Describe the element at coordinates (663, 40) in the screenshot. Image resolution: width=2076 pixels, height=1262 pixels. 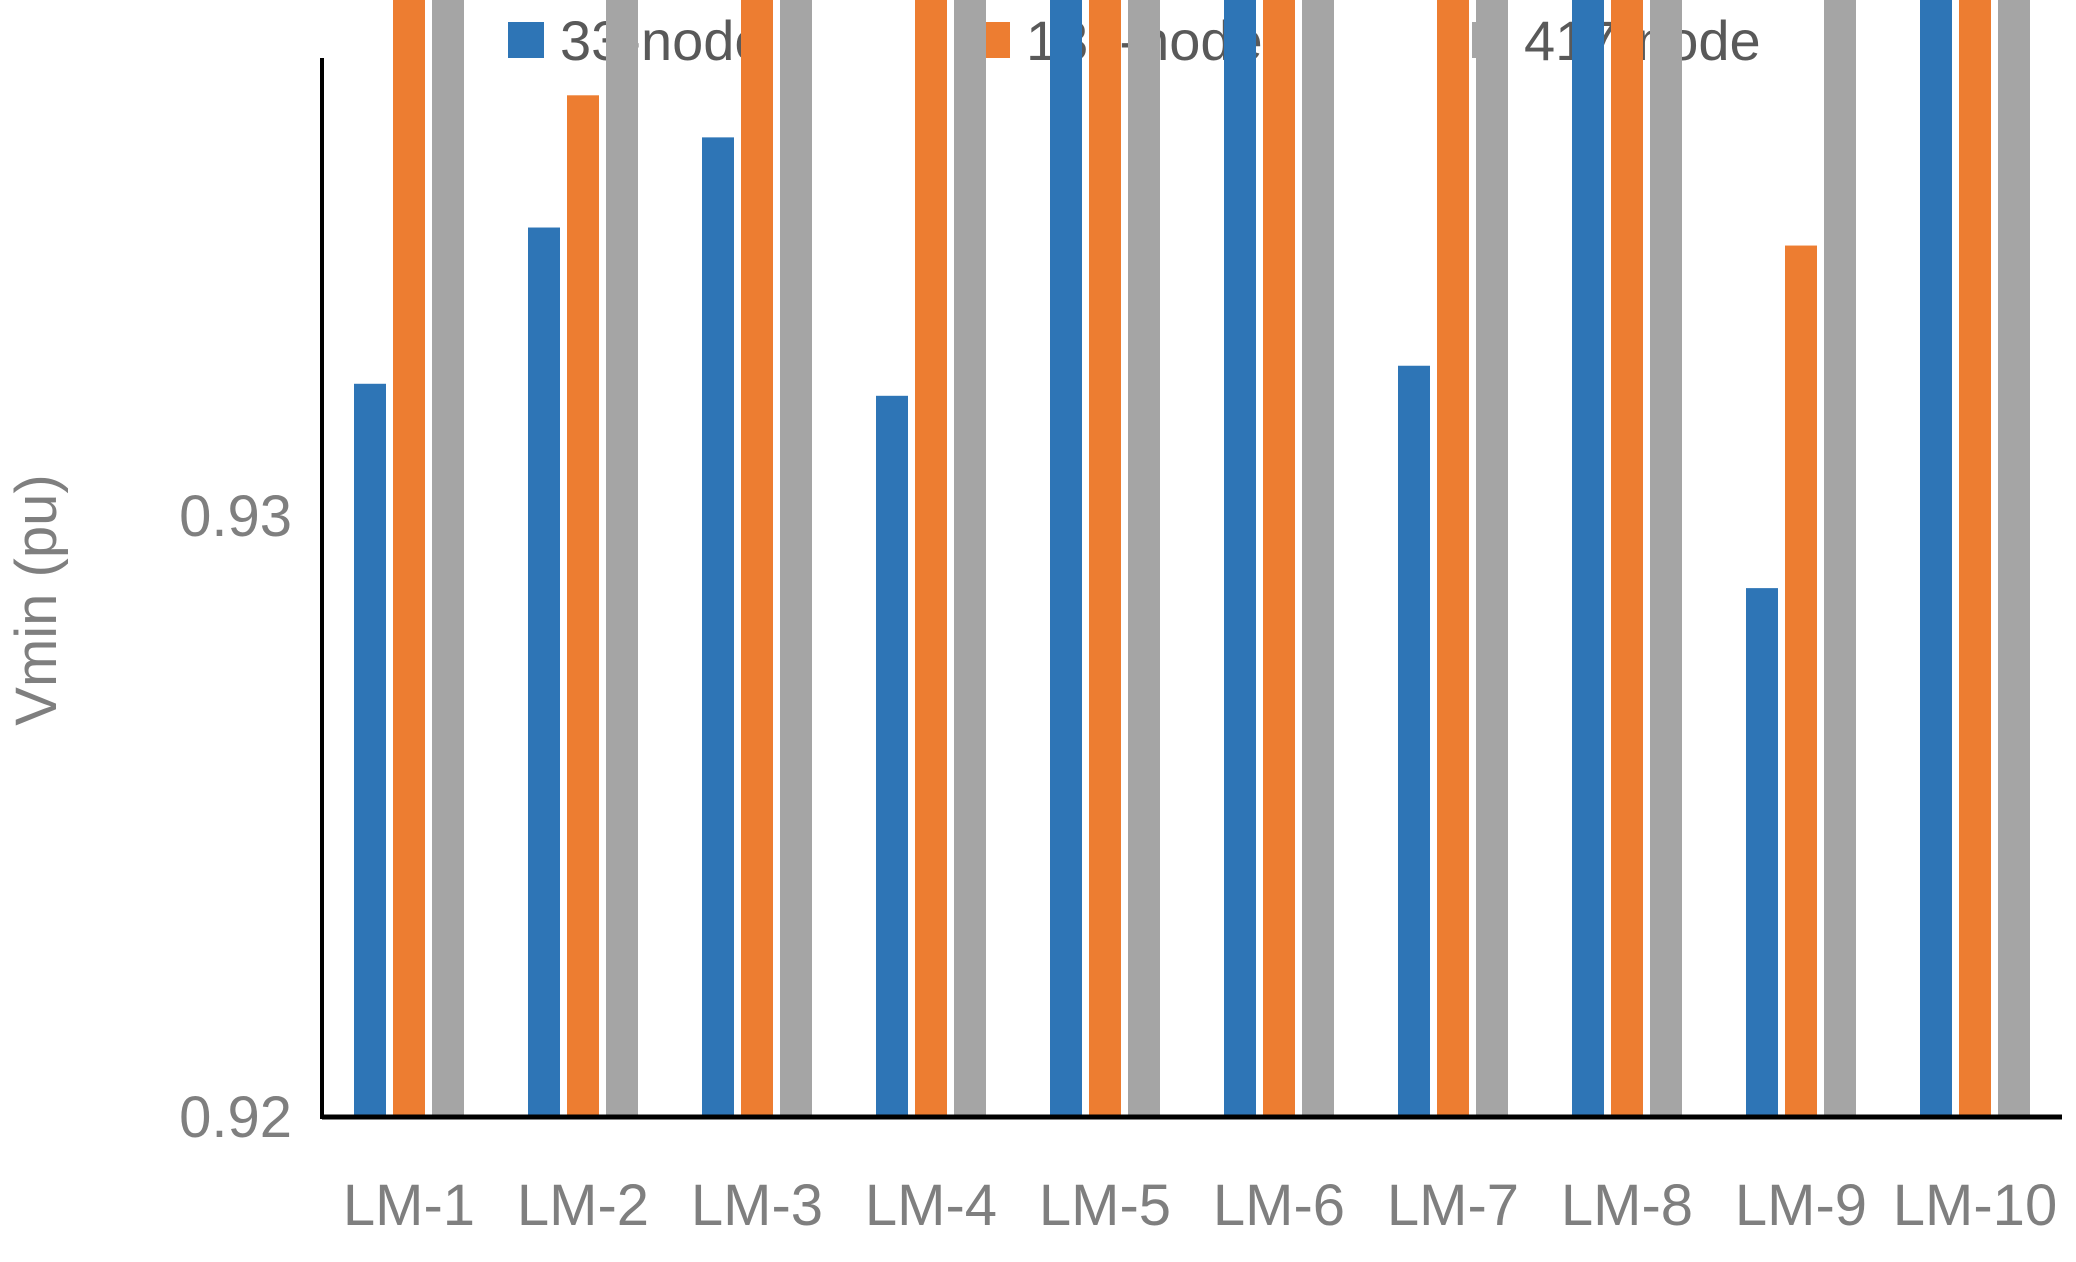
I see `legend-label: 33-node` at that location.